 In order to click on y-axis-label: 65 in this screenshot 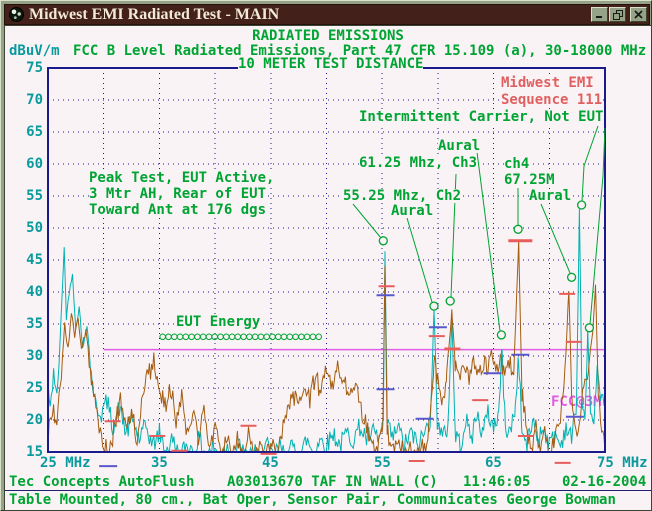, I will do `click(34, 132)`.